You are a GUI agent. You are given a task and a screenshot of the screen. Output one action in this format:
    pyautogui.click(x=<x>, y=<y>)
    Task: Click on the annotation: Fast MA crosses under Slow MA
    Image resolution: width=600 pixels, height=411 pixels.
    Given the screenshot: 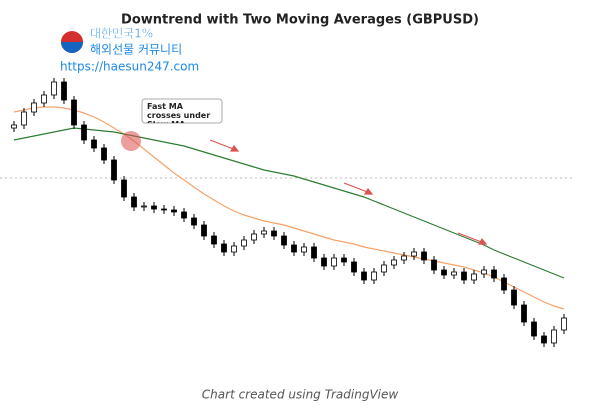 What is the action you would take?
    pyautogui.click(x=179, y=112)
    